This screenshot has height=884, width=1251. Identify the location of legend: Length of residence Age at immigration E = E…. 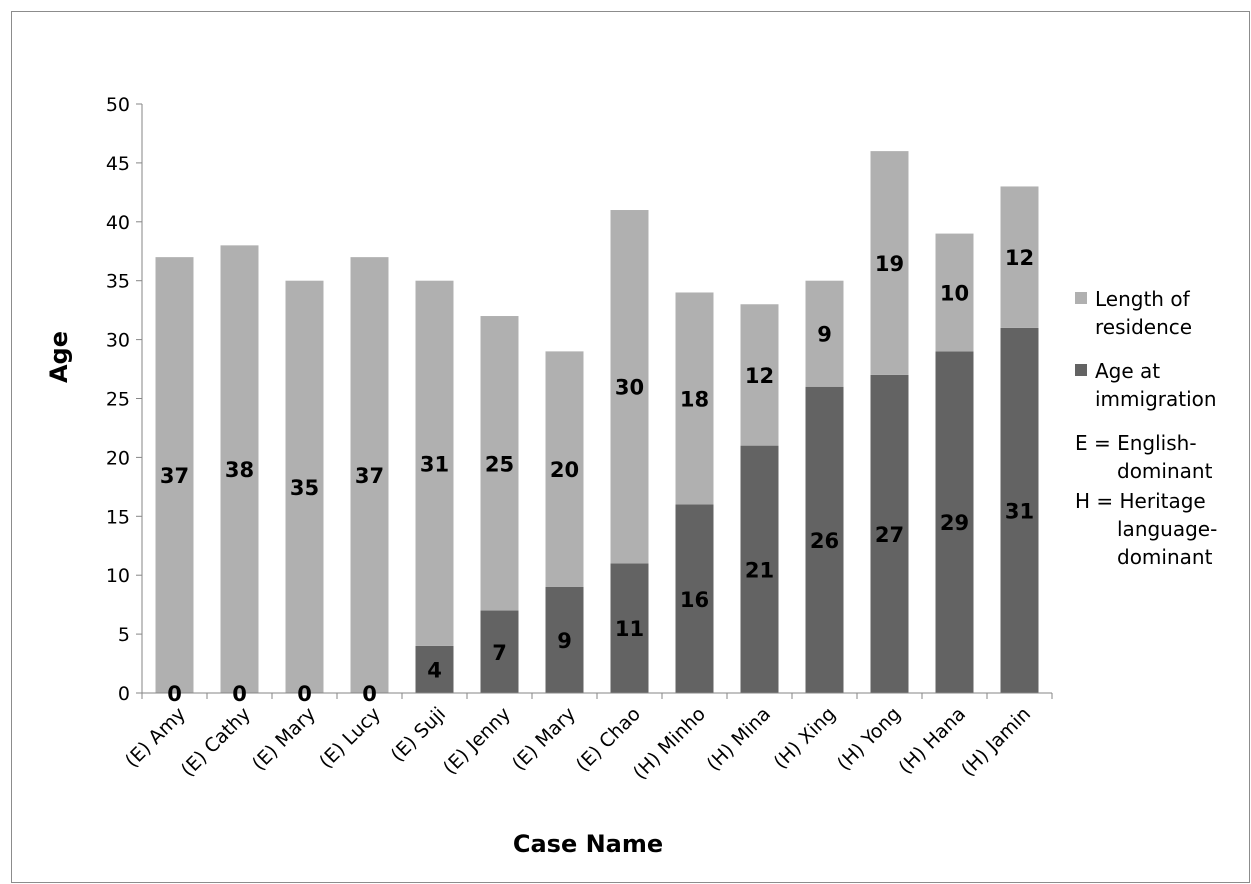
(1146, 428).